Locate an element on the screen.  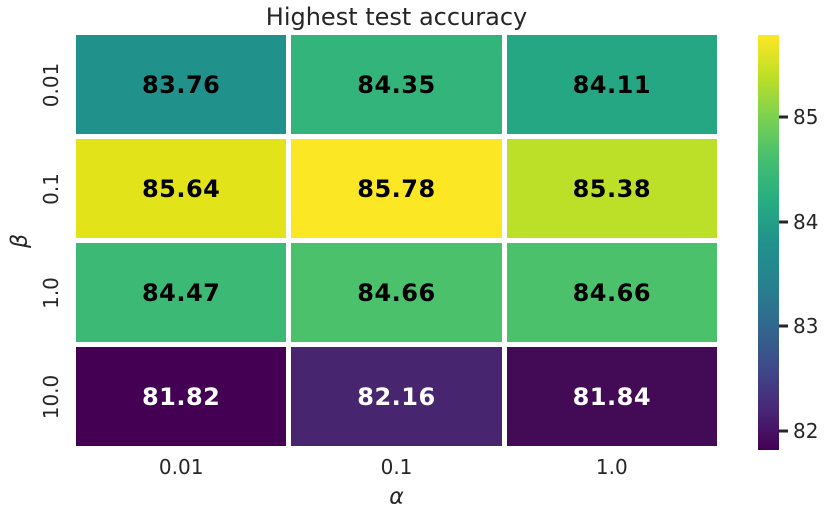
heatmap-cell-r0c2: 84.11 is located at coordinates (611, 84).